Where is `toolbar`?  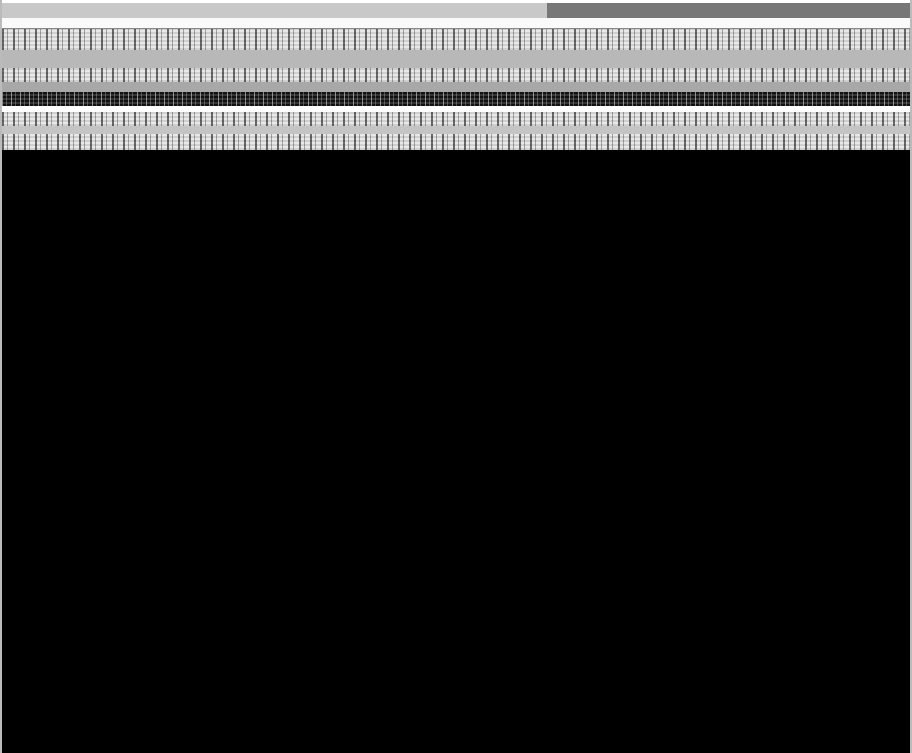
toolbar is located at coordinates (456, 39).